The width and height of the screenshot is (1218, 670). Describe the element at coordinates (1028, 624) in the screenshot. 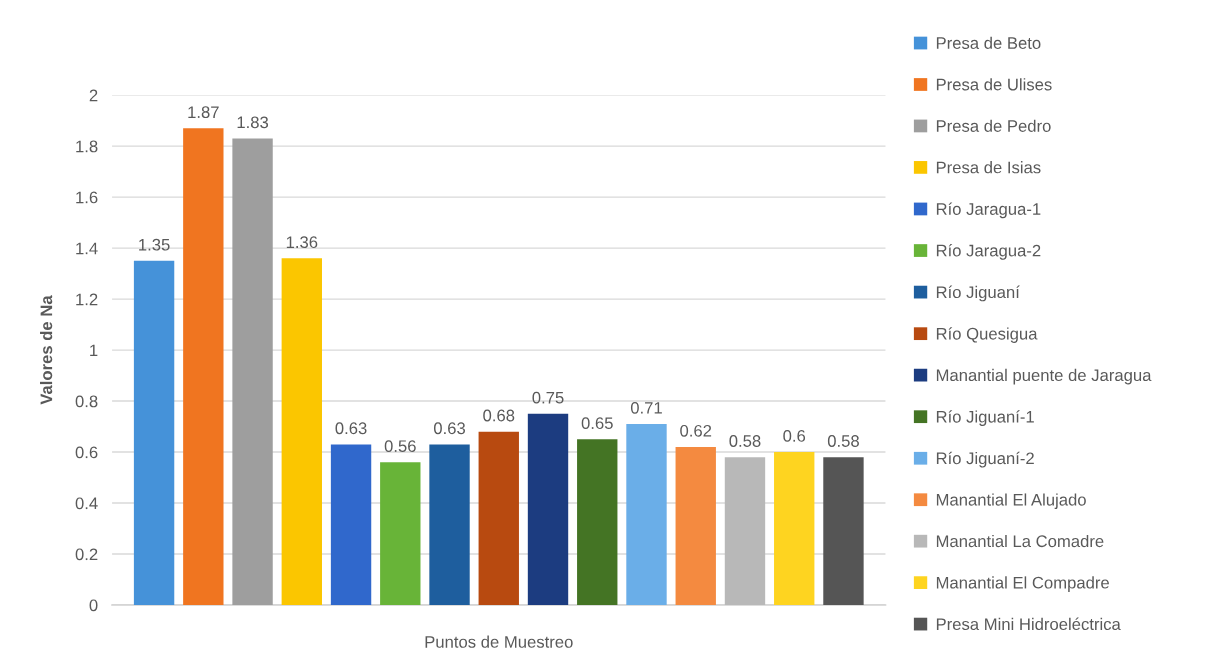

I see `legend-label: Presa Mini Hidroeléctrica` at that location.